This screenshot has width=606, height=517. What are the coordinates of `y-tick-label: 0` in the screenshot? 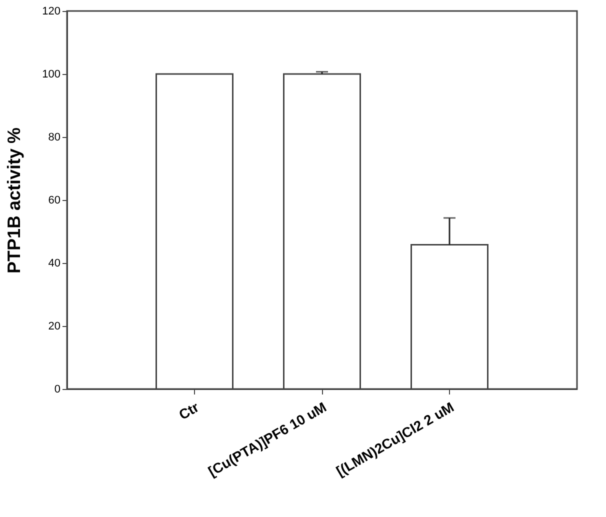 It's located at (57, 390).